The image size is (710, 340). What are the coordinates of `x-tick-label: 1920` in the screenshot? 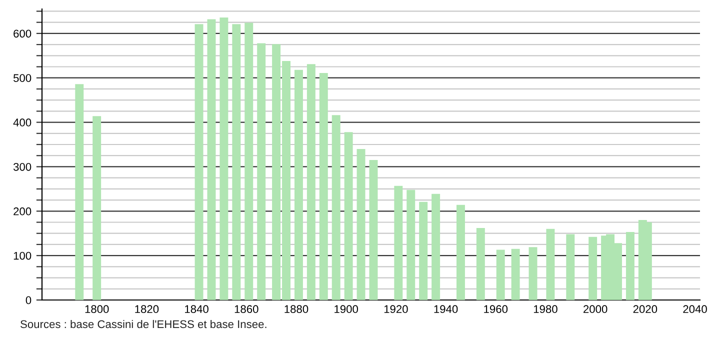 It's located at (396, 309).